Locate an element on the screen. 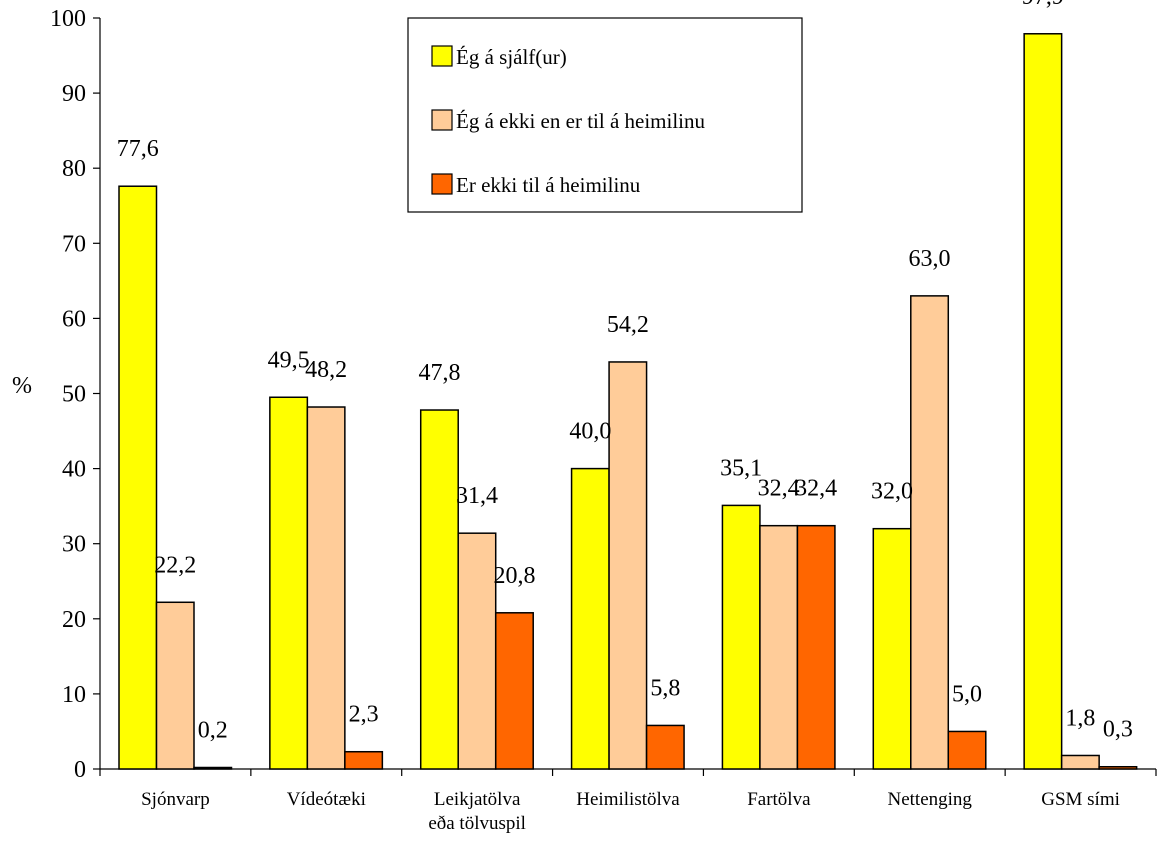 The width and height of the screenshot is (1162, 848). data-label: 5,8 is located at coordinates (665, 688).